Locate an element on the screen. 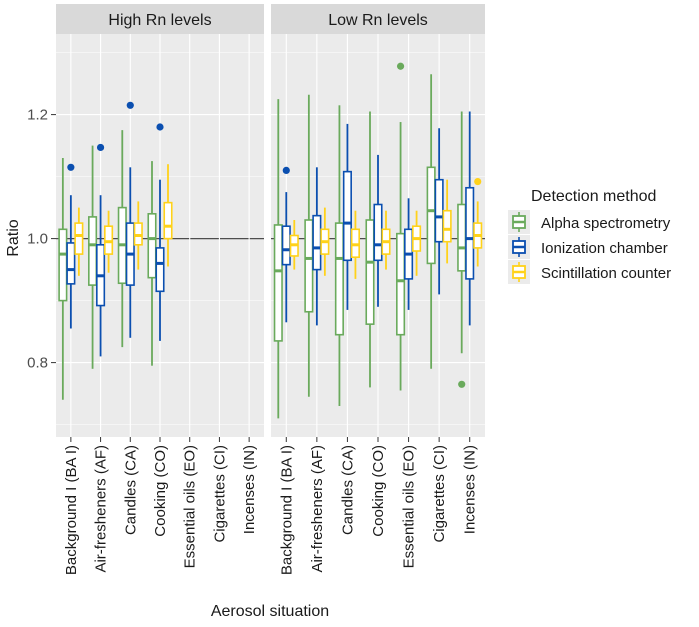 This screenshot has width=699, height=627. y-tick-label-0: 0.8 is located at coordinates (37, 363).